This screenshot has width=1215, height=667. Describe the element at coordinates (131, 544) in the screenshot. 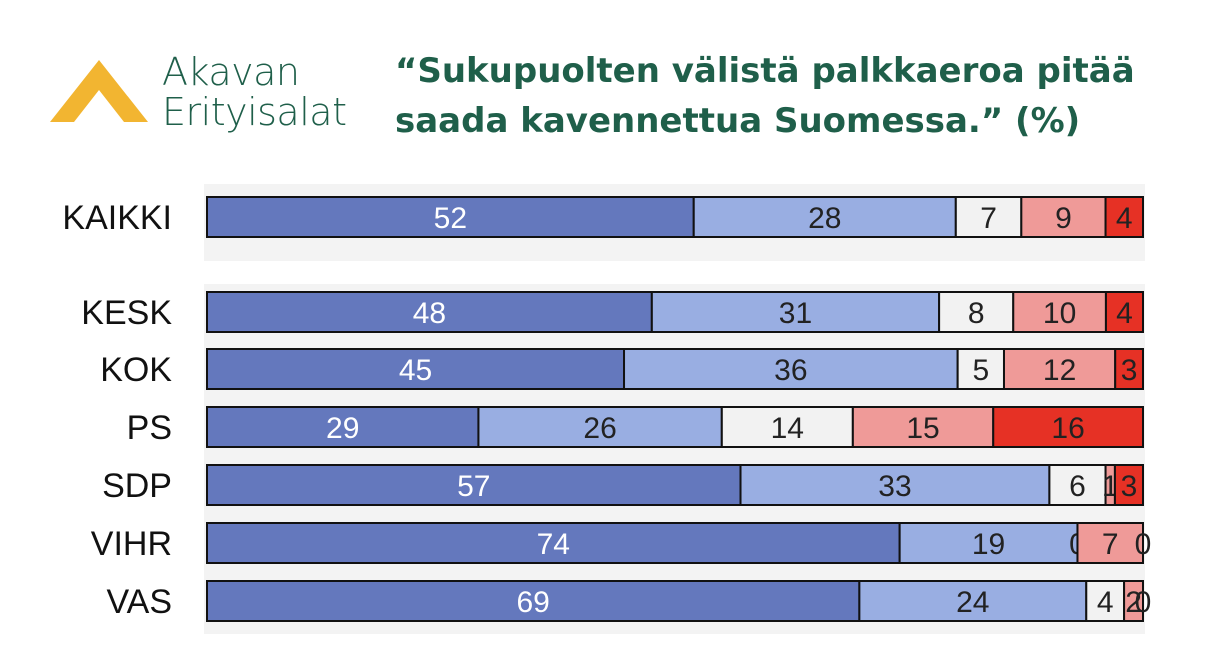

I see `category-label-vihr: VIHR` at that location.